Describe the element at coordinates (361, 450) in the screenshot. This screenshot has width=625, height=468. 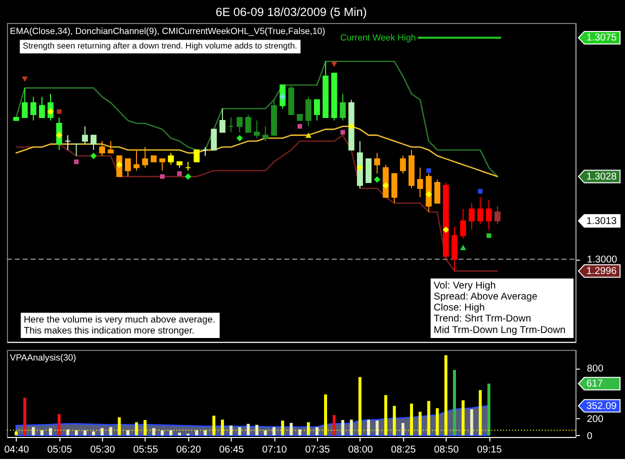
I see `x-tick-label: 08:00` at that location.